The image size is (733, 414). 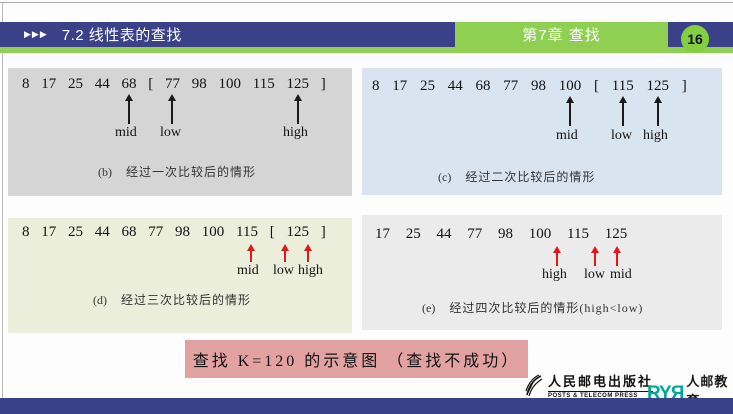 I want to click on left-border-line, so click(x=2, y=200).